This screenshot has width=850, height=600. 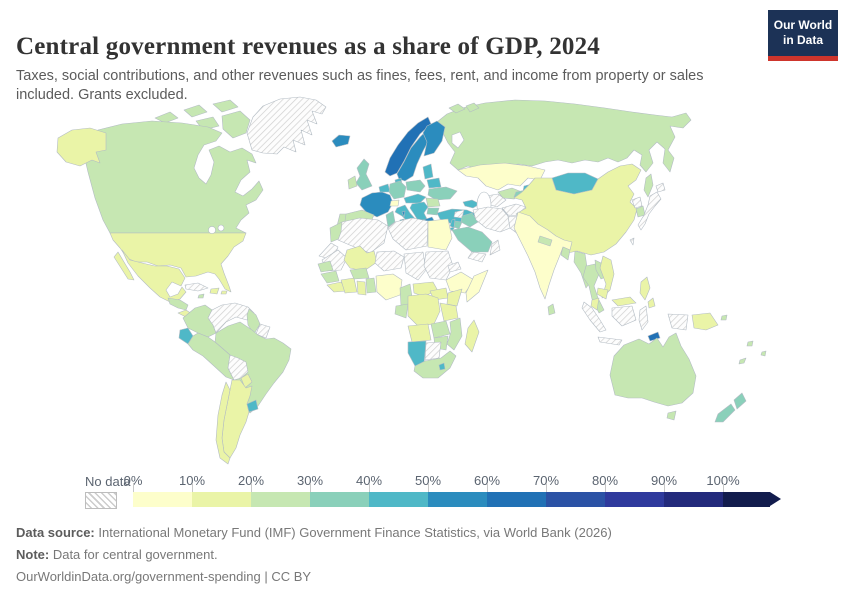 What do you see at coordinates (415, 198) in the screenshot?
I see `country-central-europe` at bounding box center [415, 198].